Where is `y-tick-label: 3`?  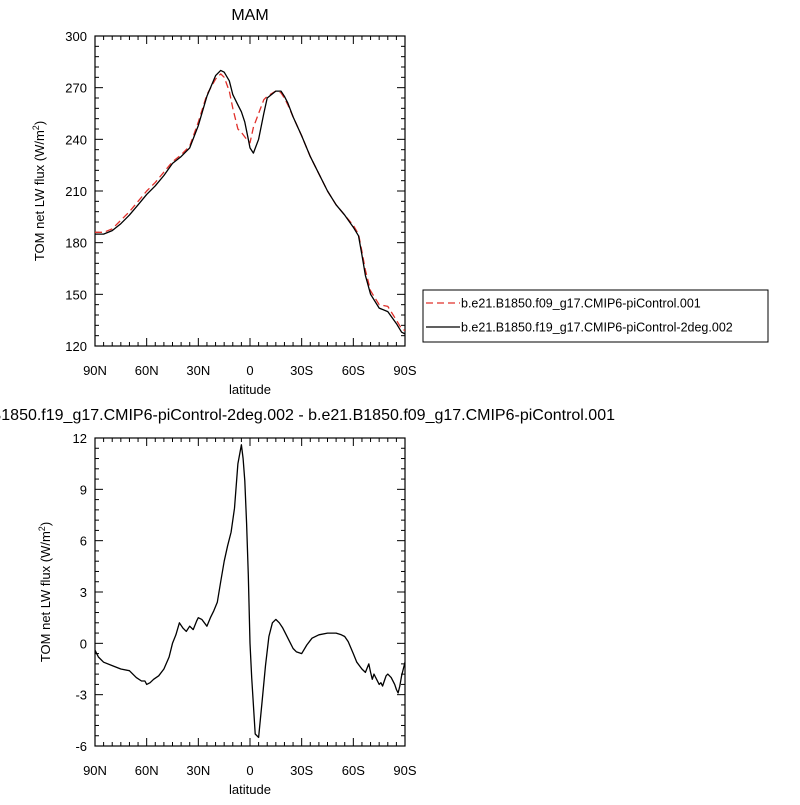
y-tick-label: 3 is located at coordinates (83, 592).